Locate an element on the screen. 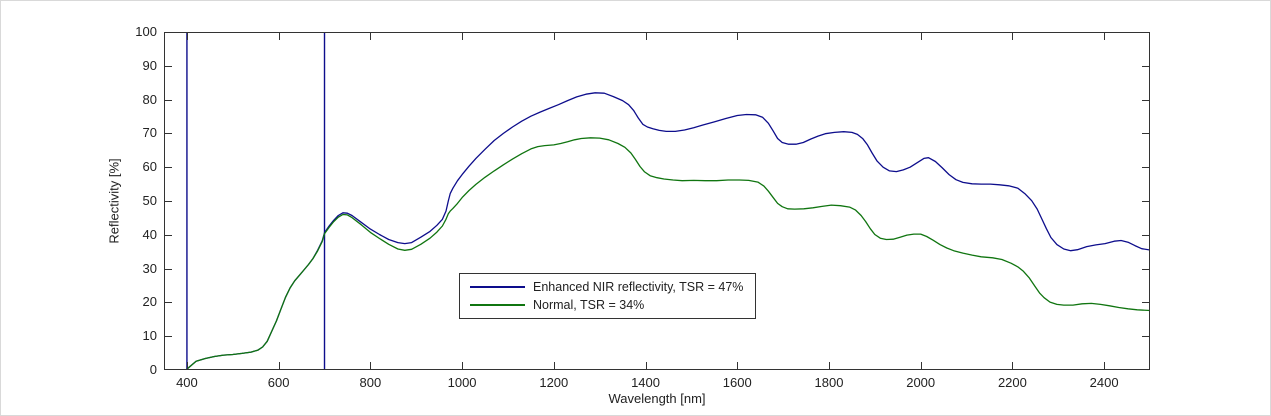  y-tick-label-100: 100 is located at coordinates (146, 31).